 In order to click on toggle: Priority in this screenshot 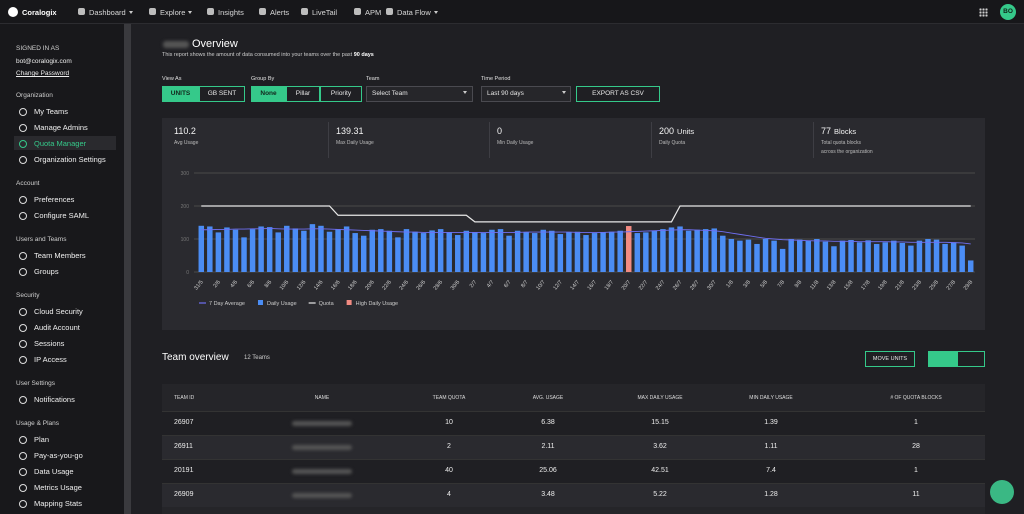, I will do `click(341, 94)`.